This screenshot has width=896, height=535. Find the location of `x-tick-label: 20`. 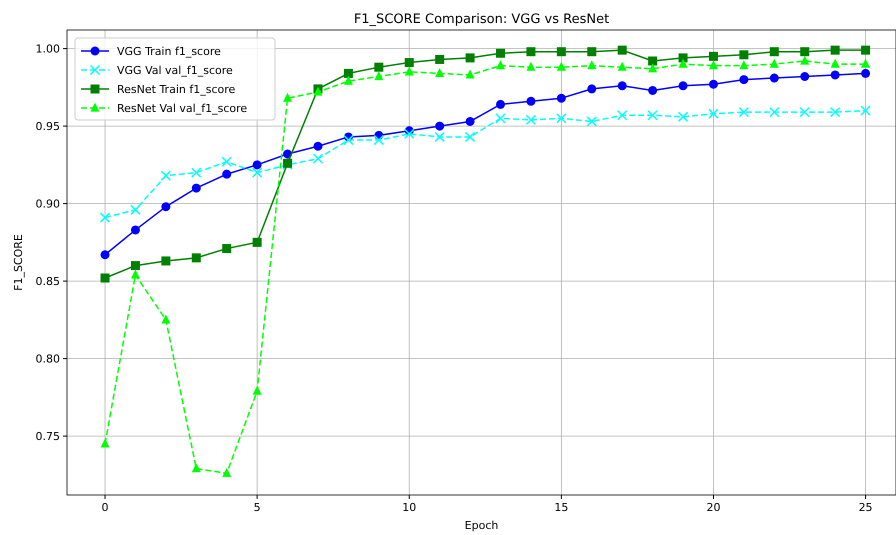

x-tick-label: 20 is located at coordinates (713, 507).